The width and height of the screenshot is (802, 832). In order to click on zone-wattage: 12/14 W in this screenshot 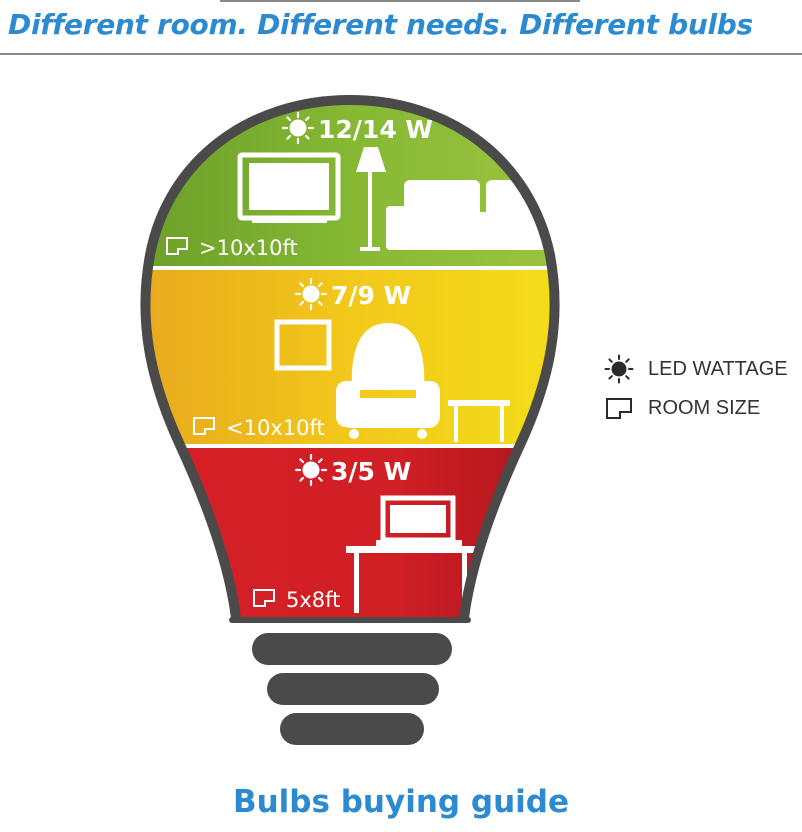, I will do `click(375, 129)`.